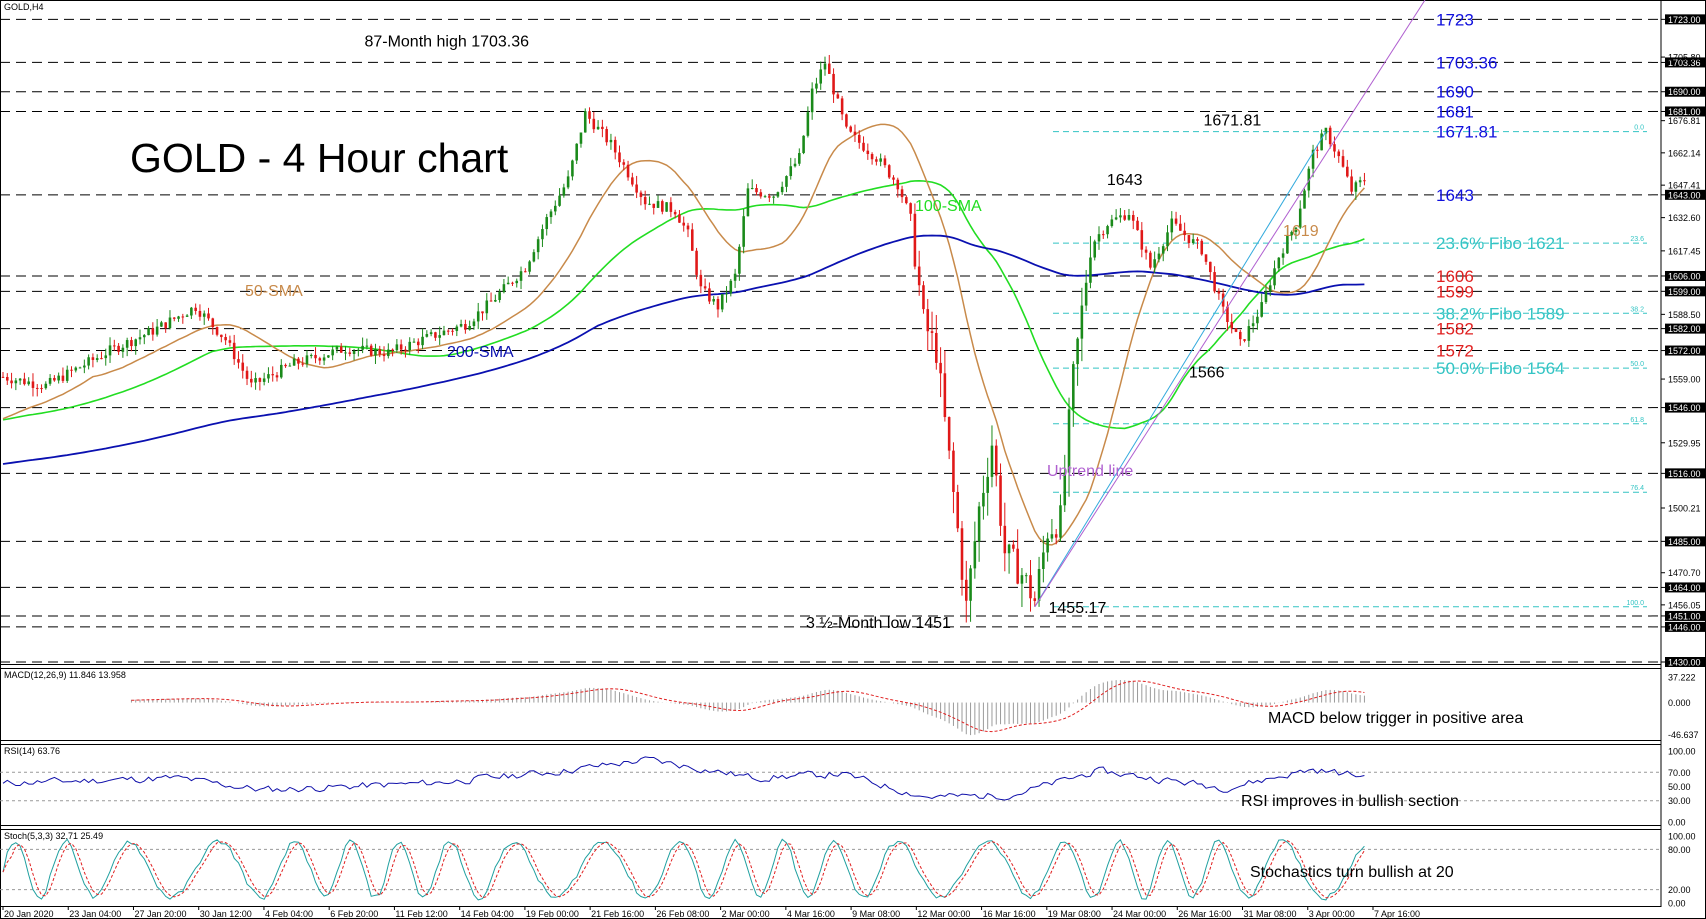 The image size is (1706, 919). Describe the element at coordinates (1679, 773) in the screenshot. I see `rsi-tick-label: 70.00` at that location.